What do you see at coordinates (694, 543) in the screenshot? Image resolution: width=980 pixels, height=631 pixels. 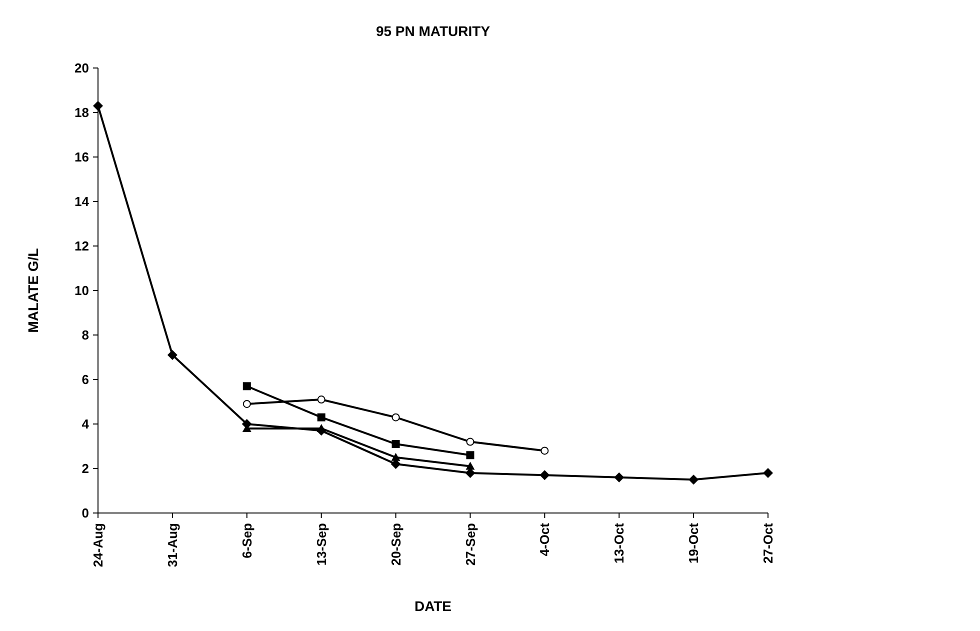 I see `x-tick-label: 19-Oct` at bounding box center [694, 543].